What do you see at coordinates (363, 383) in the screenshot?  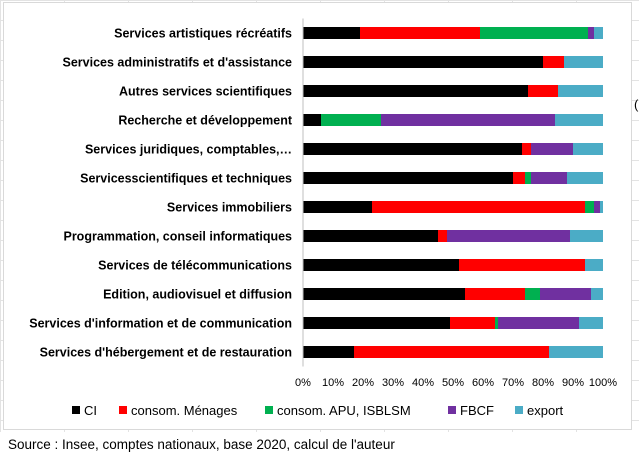 I see `x-tick-label: 20%` at bounding box center [363, 383].